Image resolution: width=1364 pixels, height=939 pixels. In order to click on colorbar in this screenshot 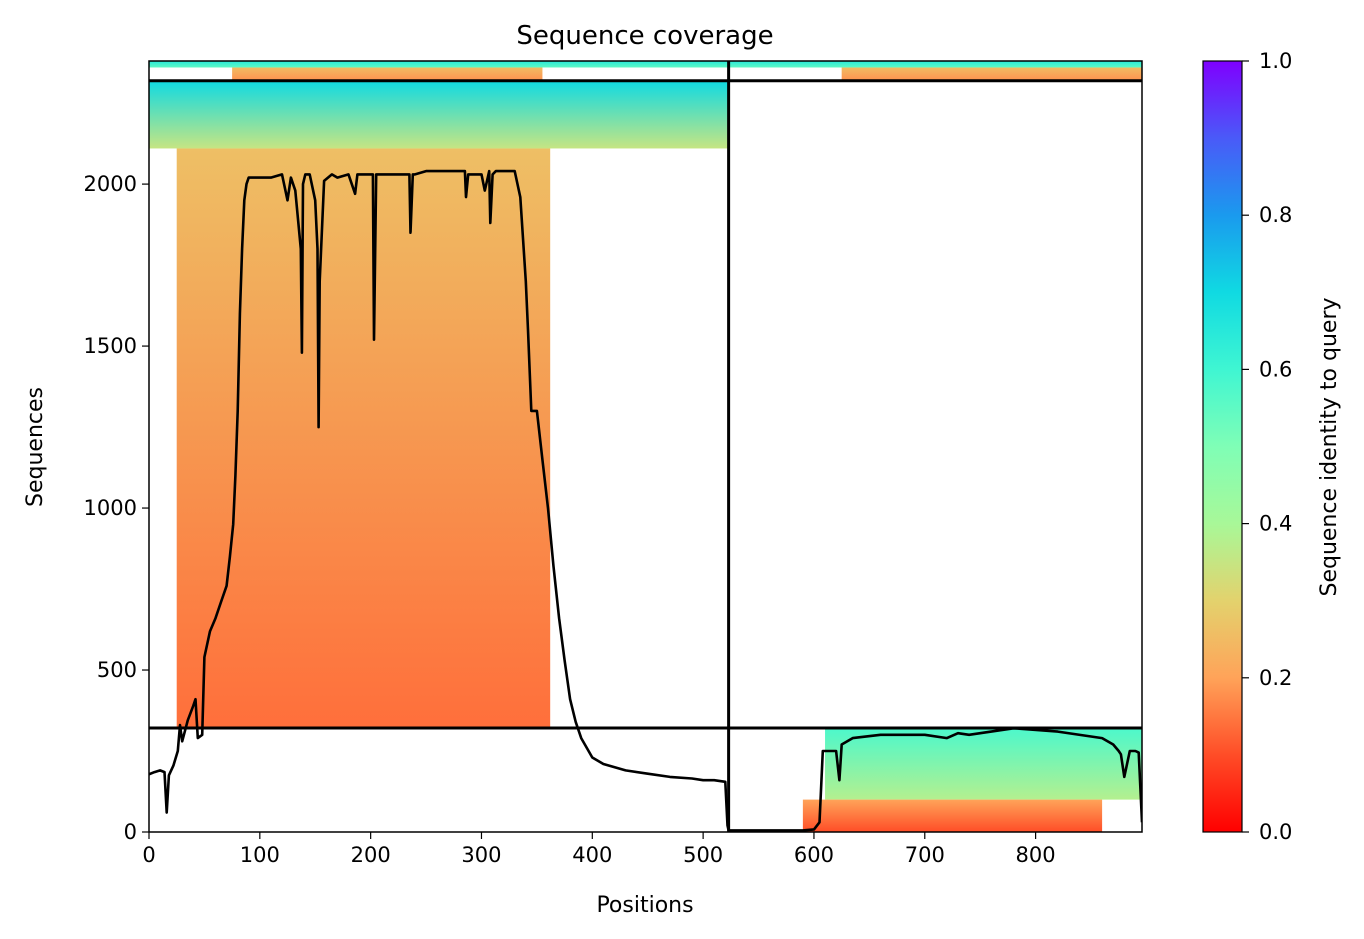, I will do `click(1222, 446)`.